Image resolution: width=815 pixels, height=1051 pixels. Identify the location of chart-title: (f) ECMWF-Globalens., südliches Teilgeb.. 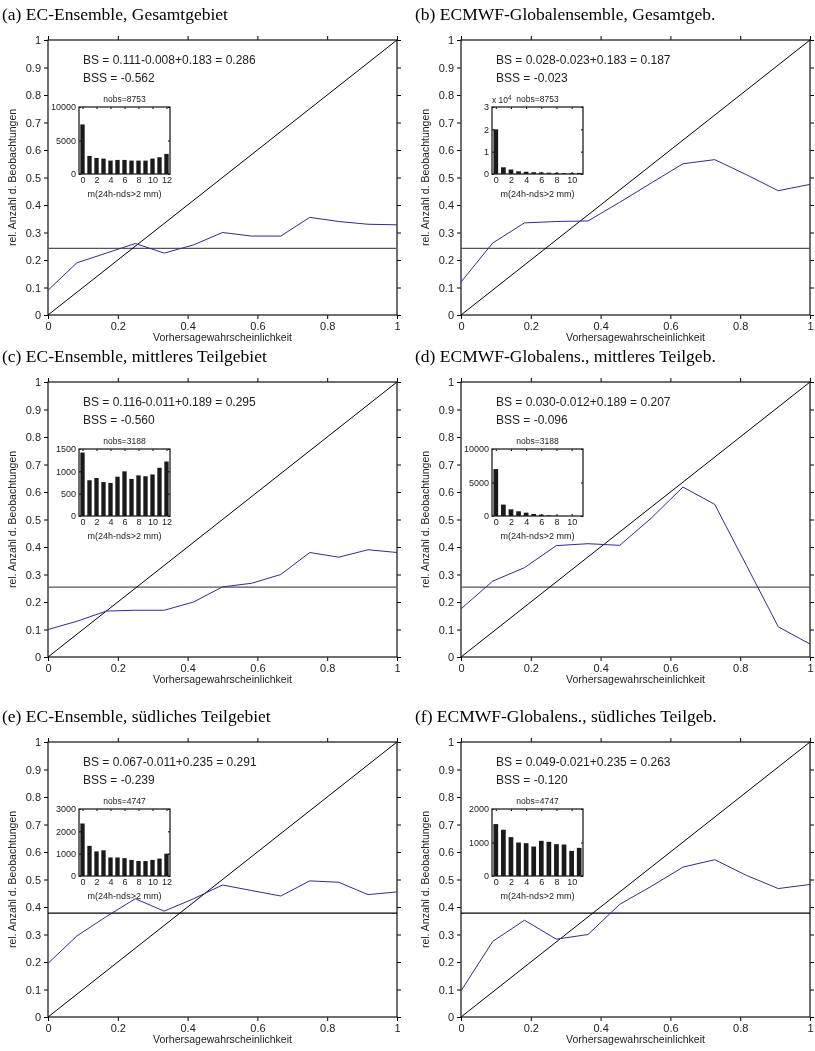
(566, 716).